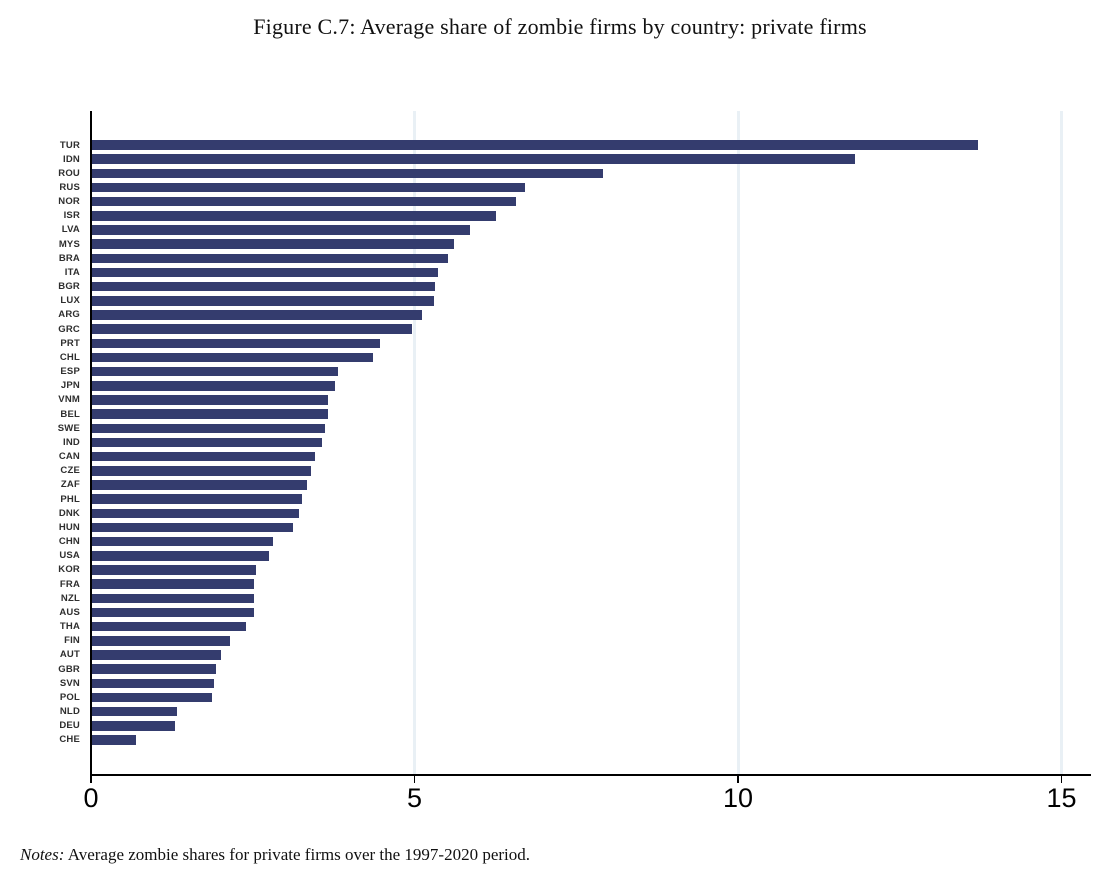  Describe the element at coordinates (69, 400) in the screenshot. I see `country-label-vnm: VNM` at that location.